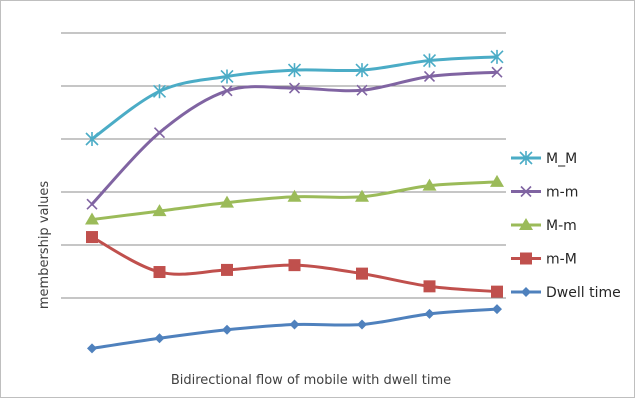 The height and width of the screenshot is (398, 635). What do you see at coordinates (562, 193) in the screenshot?
I see `legend-label: m-m` at bounding box center [562, 193].